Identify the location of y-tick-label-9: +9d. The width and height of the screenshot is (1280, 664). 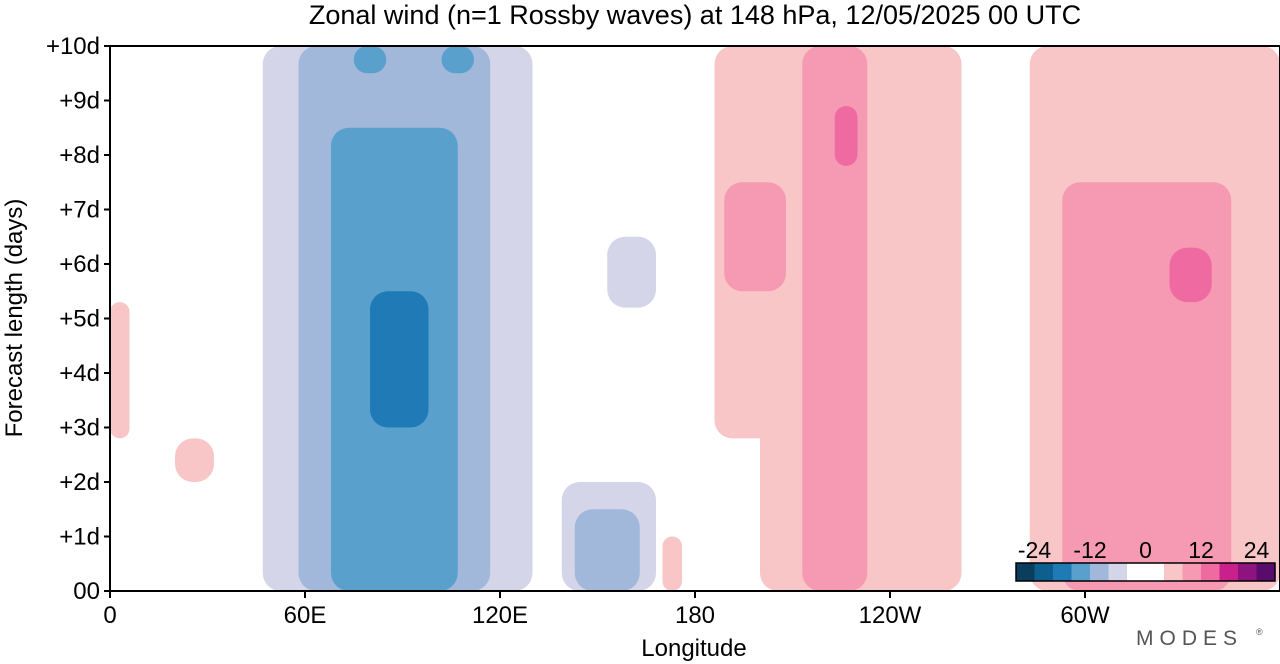
(79, 101).